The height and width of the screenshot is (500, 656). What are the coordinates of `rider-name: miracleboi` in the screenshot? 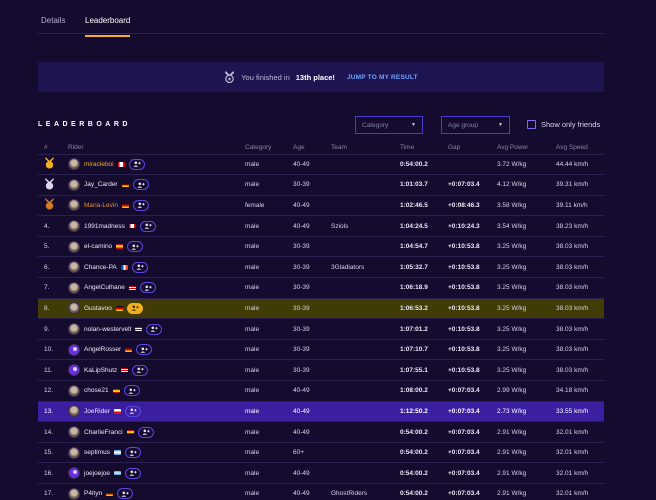 It's located at (99, 164).